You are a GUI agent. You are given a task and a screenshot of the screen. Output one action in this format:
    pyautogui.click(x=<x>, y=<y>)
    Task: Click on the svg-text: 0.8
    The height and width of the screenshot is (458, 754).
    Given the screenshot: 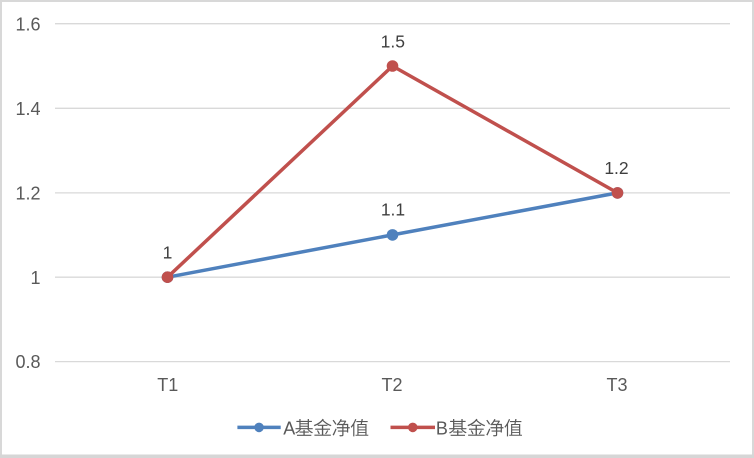 What is the action you would take?
    pyautogui.click(x=27, y=362)
    